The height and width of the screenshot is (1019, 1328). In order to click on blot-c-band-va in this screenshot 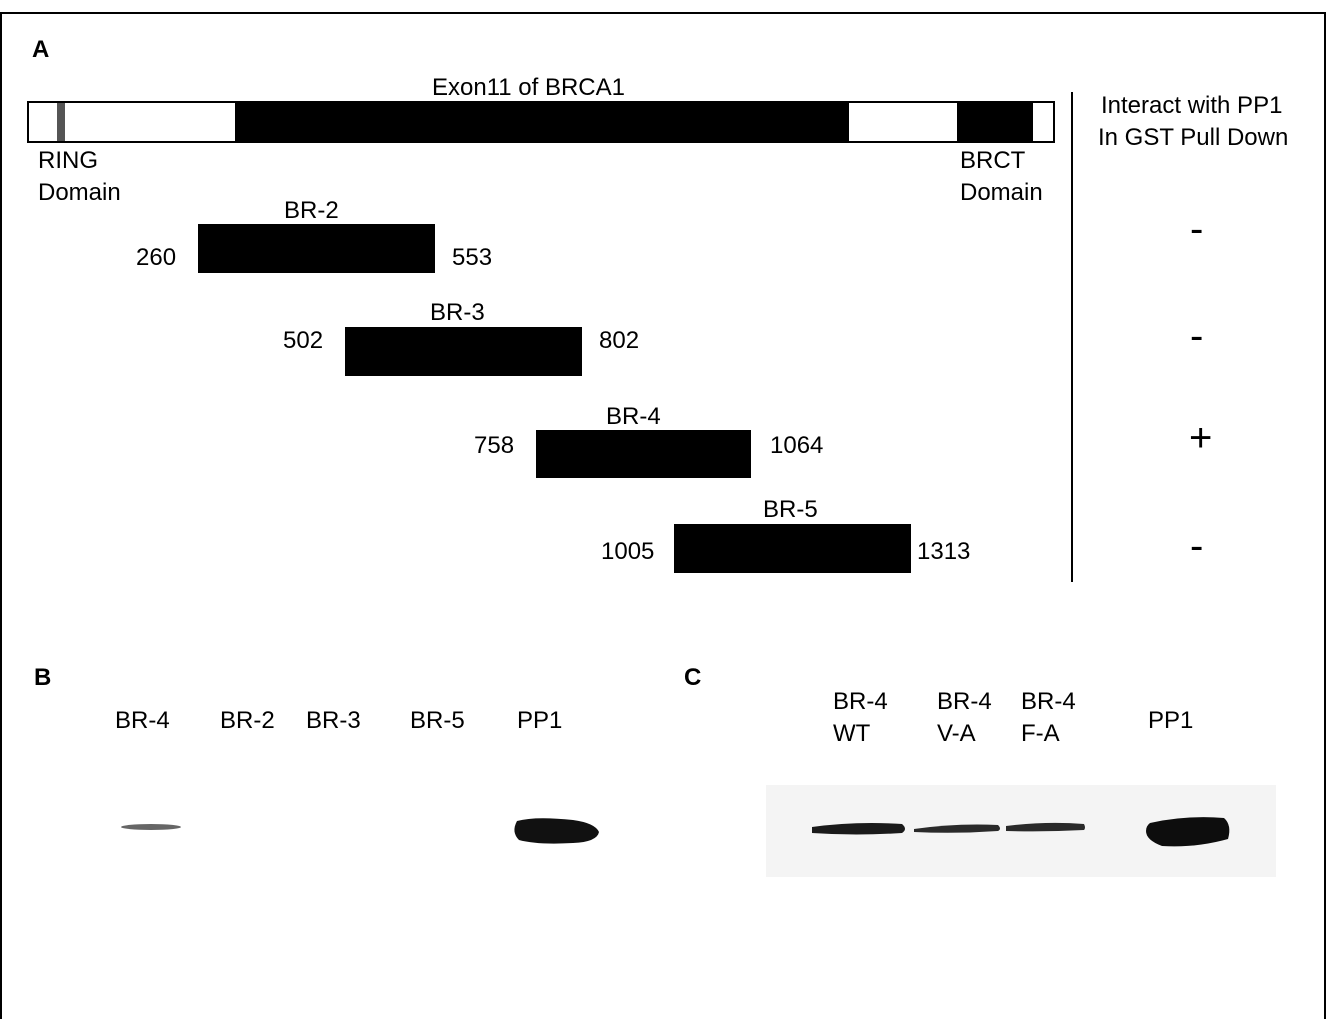, I will do `click(957, 828)`.